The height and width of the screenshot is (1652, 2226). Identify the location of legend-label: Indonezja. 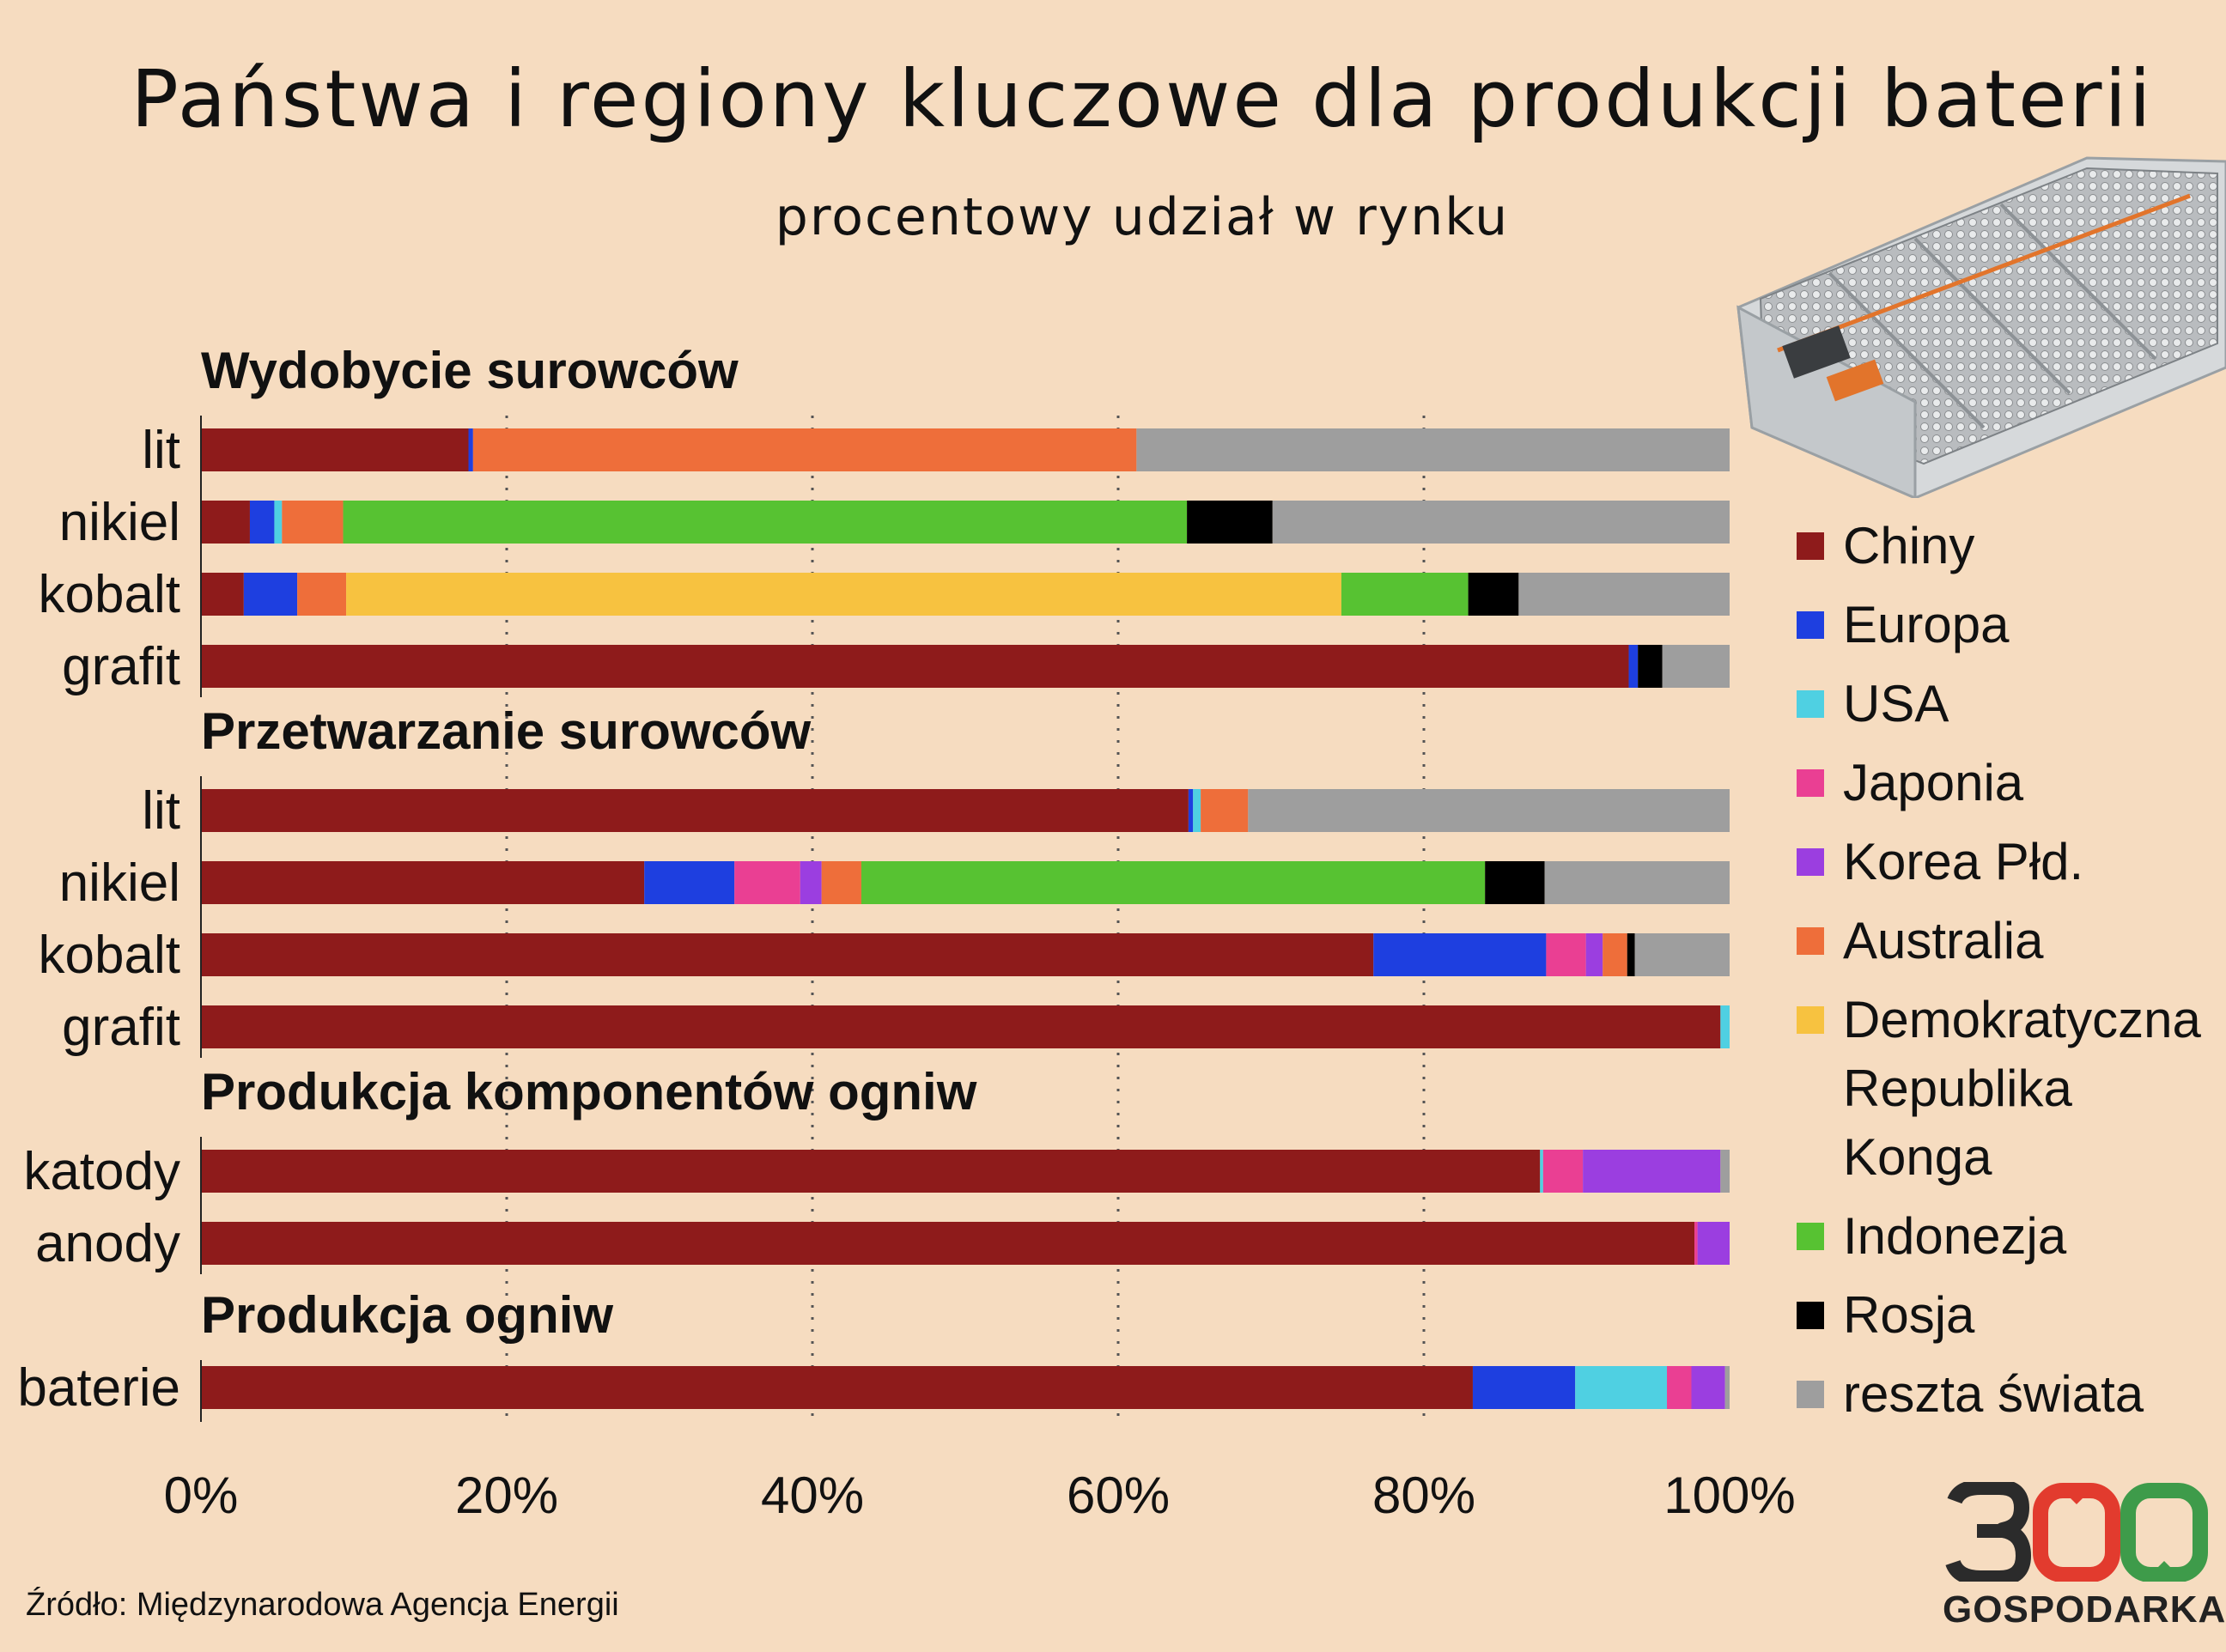
(1955, 1236).